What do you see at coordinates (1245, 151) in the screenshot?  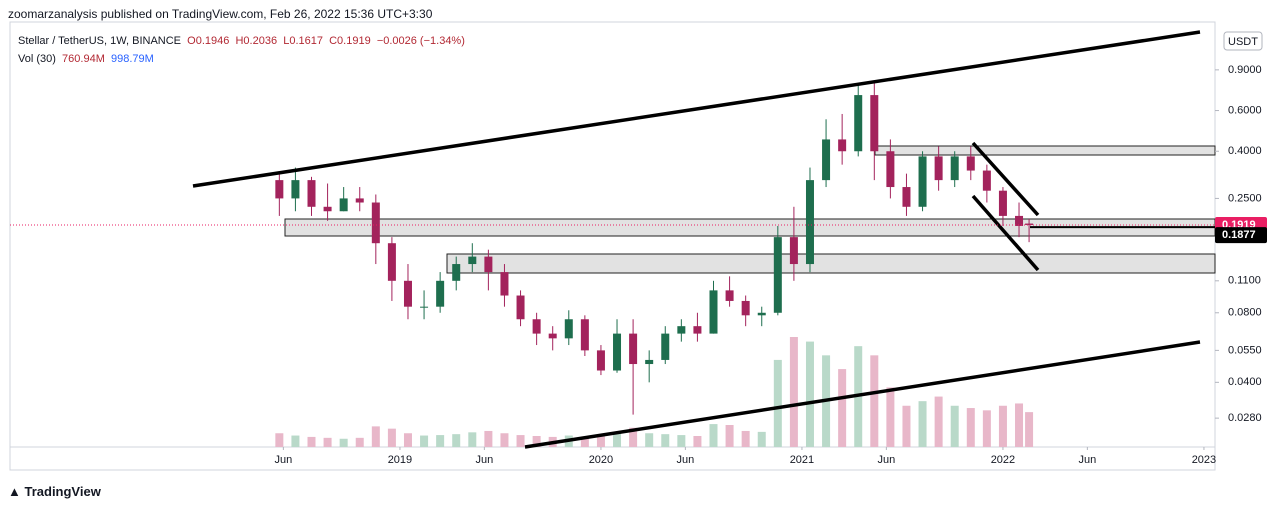 I see `y-tick-label: 0.4000` at bounding box center [1245, 151].